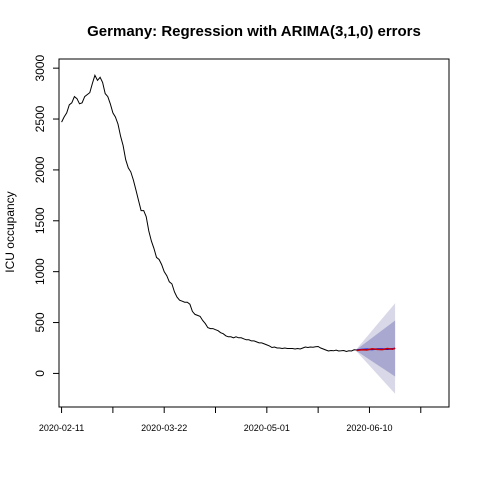 This screenshot has width=480, height=480. I want to click on y-tick-label: 3000, so click(40, 68).